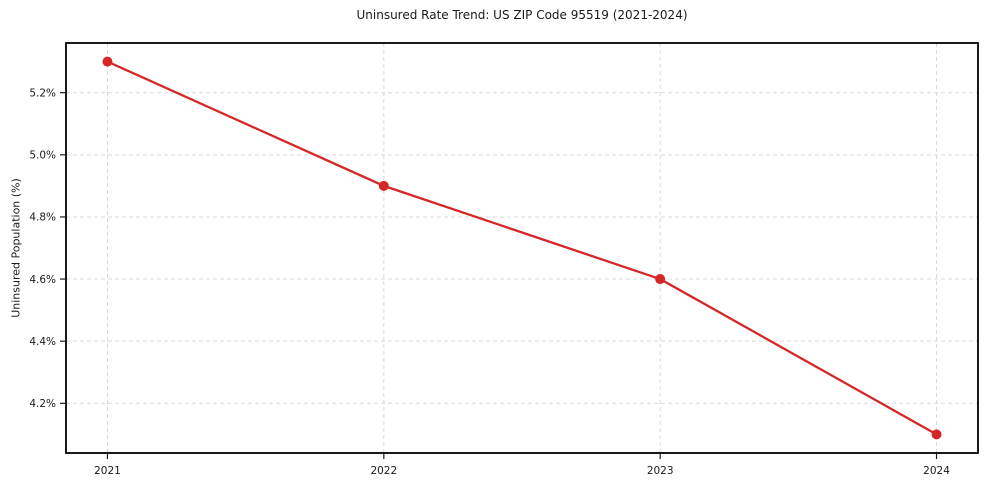 The width and height of the screenshot is (989, 490). What do you see at coordinates (42, 404) in the screenshot?
I see `y-tick-label-4.2%: 4.2%` at bounding box center [42, 404].